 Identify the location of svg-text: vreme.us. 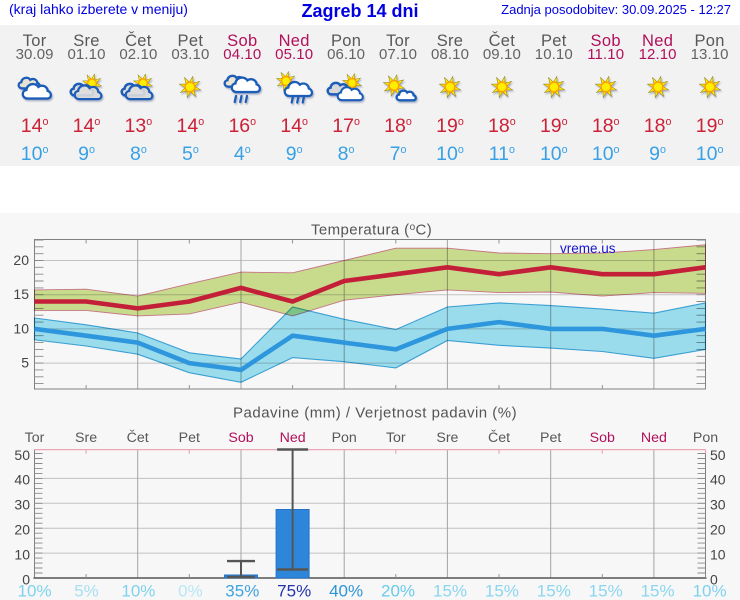
(588, 248).